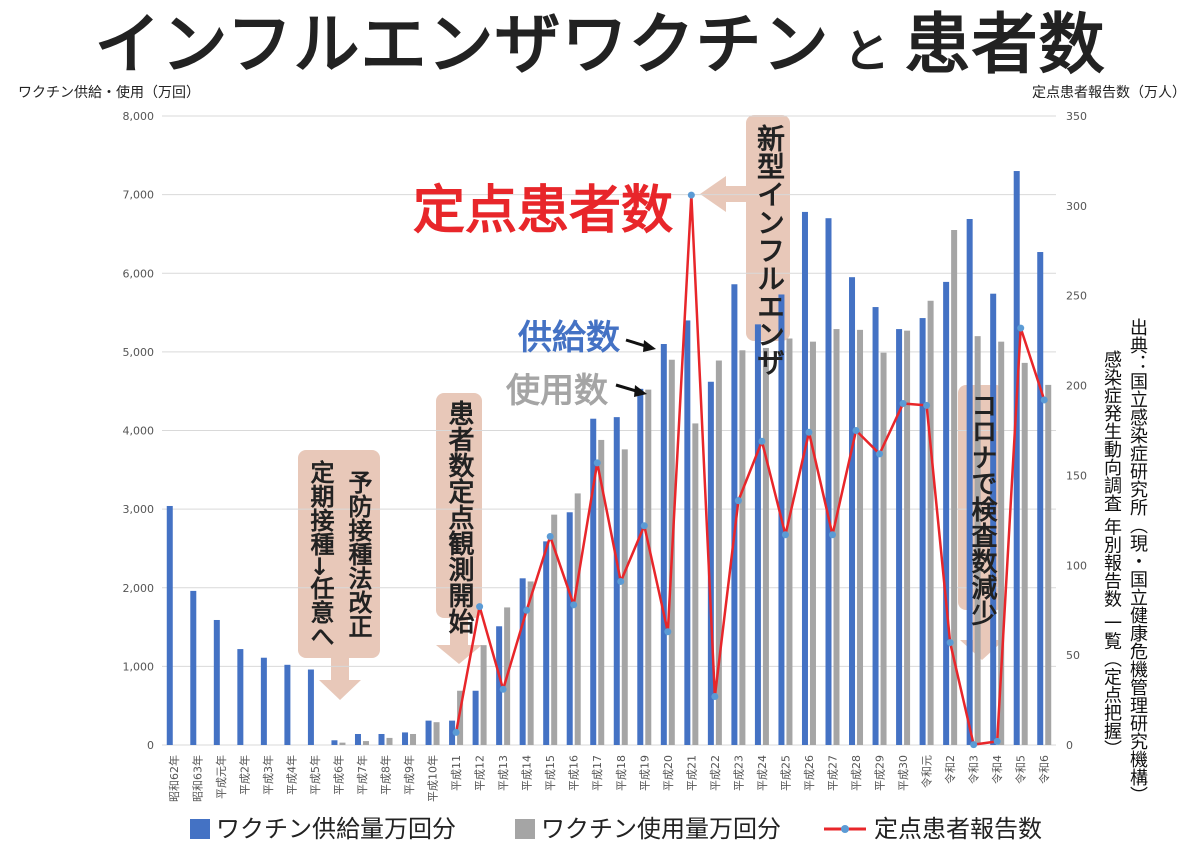 The image size is (1200, 847). I want to click on y-right-tick-label: 0, so click(1069, 745).